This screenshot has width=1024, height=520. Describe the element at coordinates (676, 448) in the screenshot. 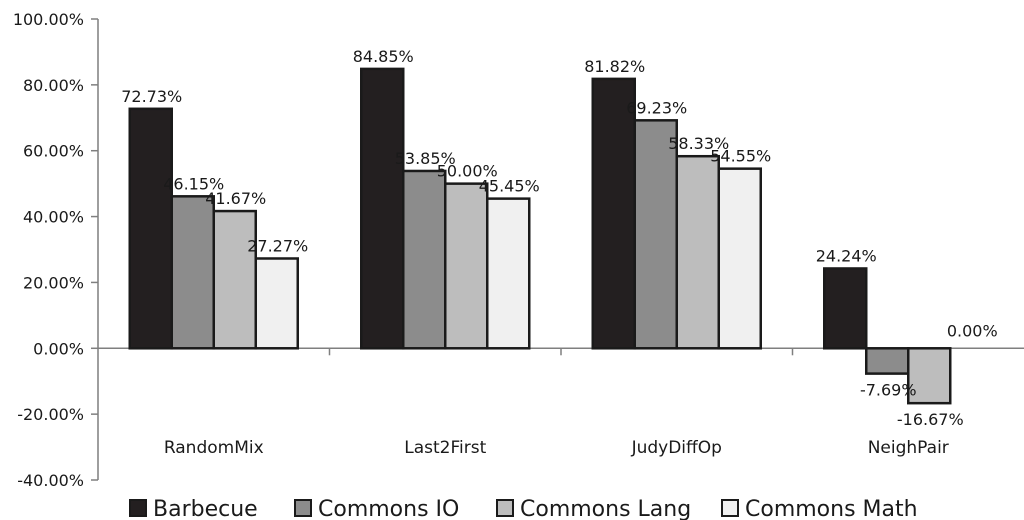

I see `x-category-label: JudyDiffOp` at that location.